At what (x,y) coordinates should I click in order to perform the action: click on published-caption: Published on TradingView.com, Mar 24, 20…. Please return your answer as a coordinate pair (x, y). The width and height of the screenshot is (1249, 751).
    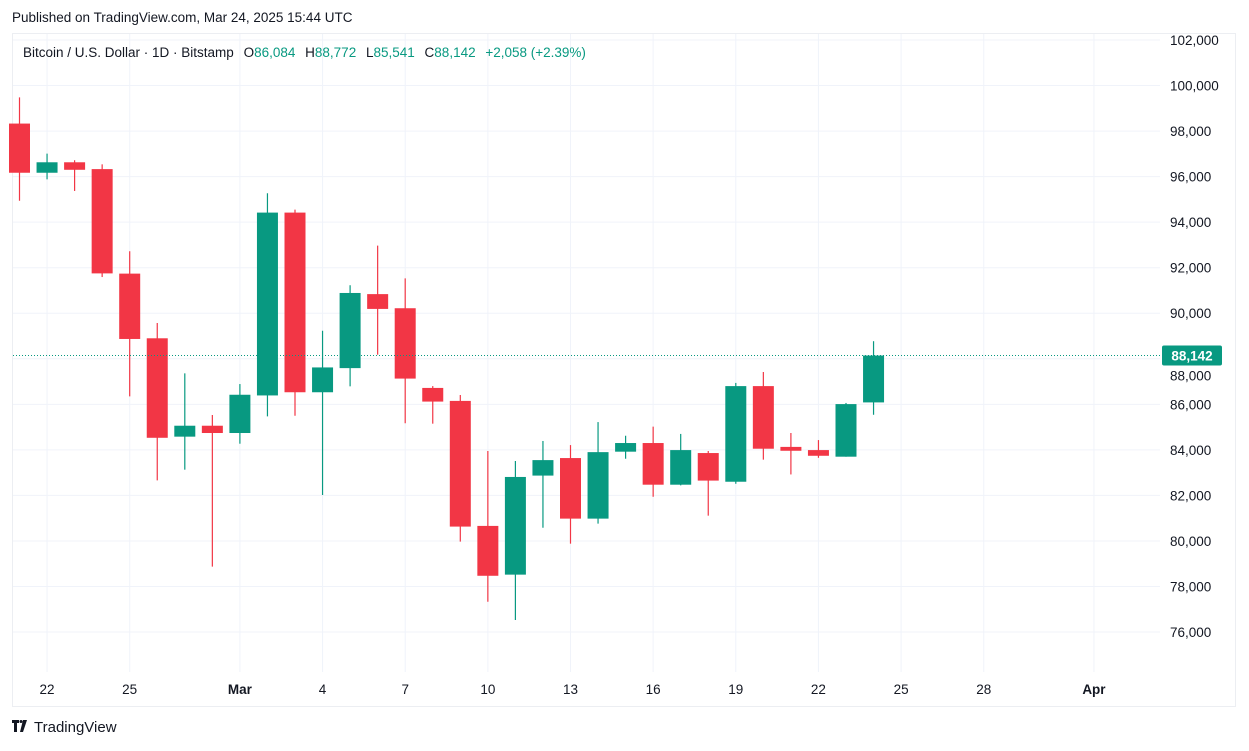
    Looking at the image, I should click on (182, 17).